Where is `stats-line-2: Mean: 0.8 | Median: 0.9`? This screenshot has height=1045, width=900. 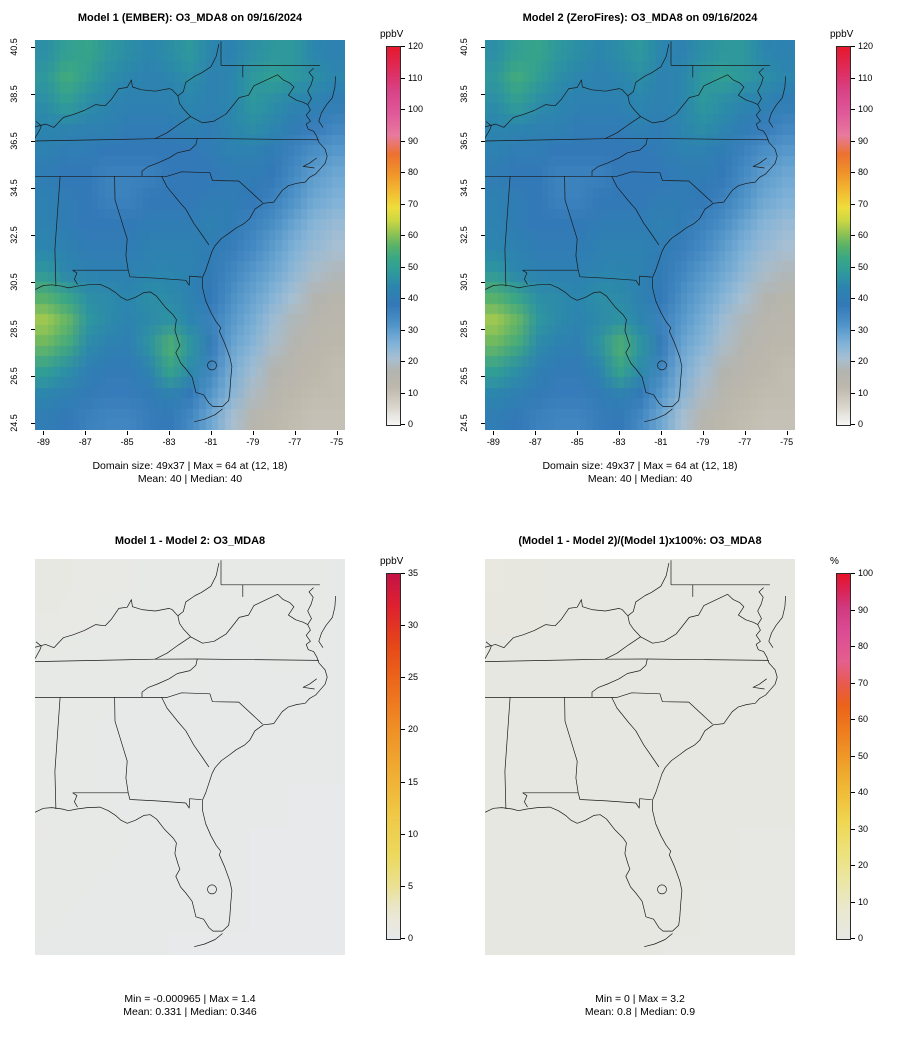
stats-line-2: Mean: 0.8 | Median: 0.9 is located at coordinates (640, 1012).